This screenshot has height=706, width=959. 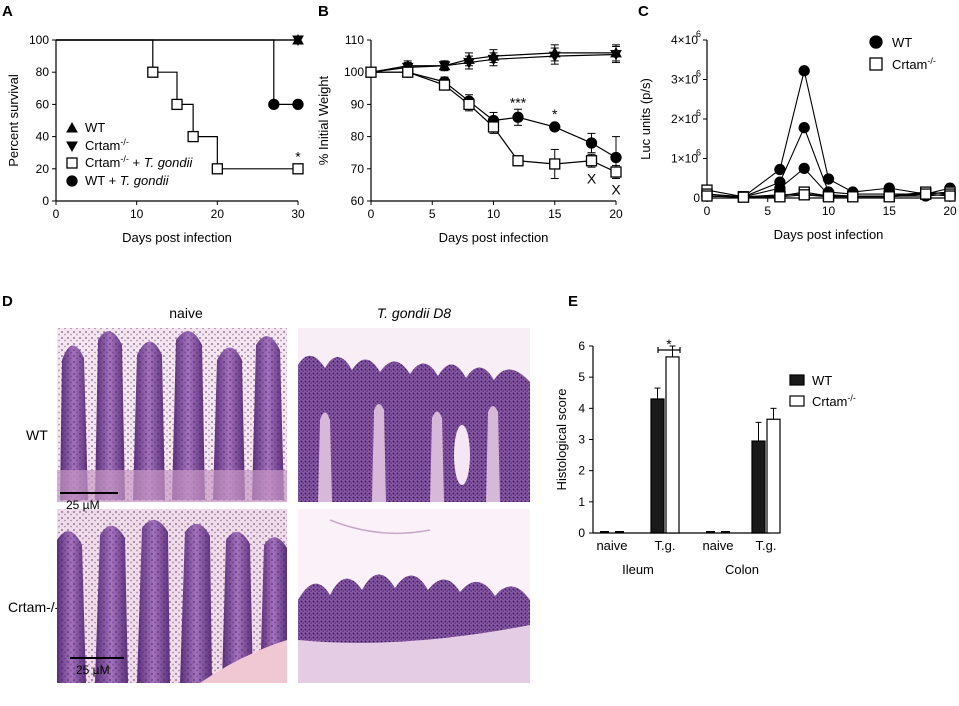 I want to click on y-tick-label: 110, so click(x=354, y=40).